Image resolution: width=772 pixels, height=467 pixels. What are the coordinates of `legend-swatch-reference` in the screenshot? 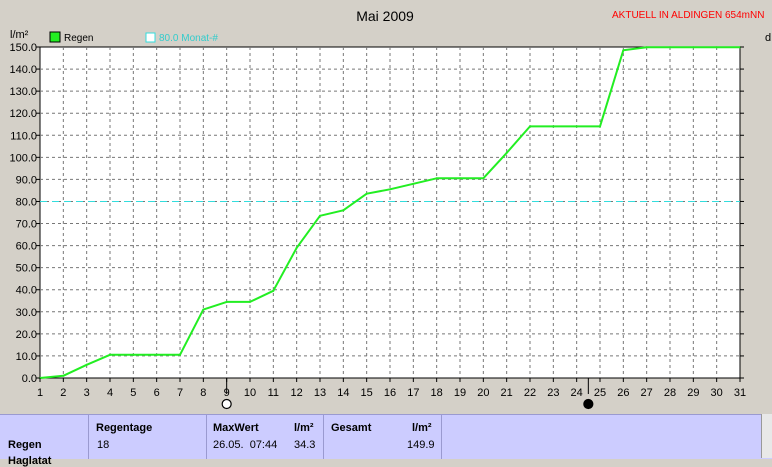 It's located at (150, 37).